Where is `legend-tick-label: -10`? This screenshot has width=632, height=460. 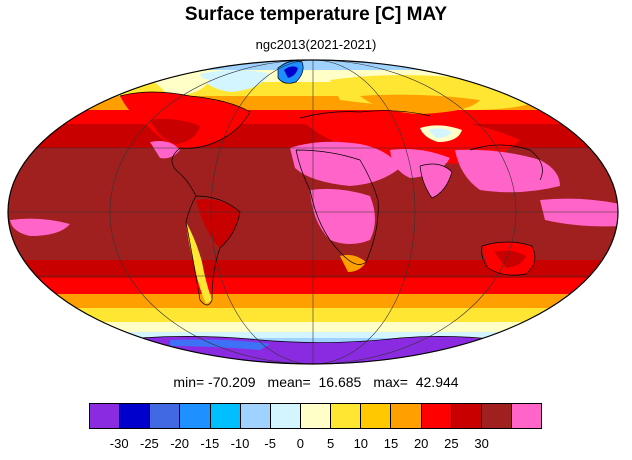
legend-tick-label: -10 is located at coordinates (240, 443).